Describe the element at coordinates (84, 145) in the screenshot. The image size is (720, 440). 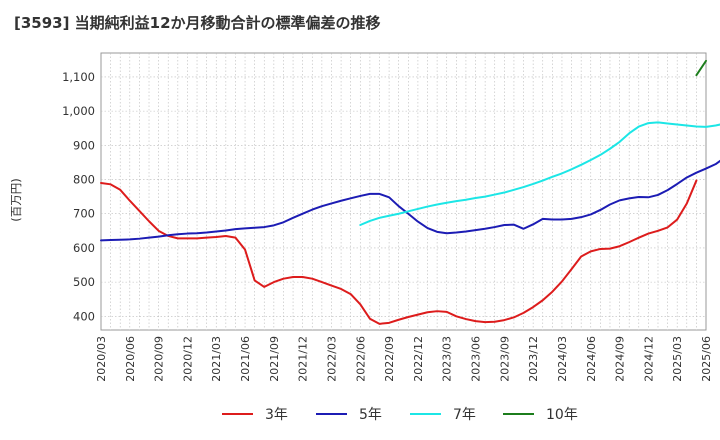
I see `y-tick-label: 900` at that location.